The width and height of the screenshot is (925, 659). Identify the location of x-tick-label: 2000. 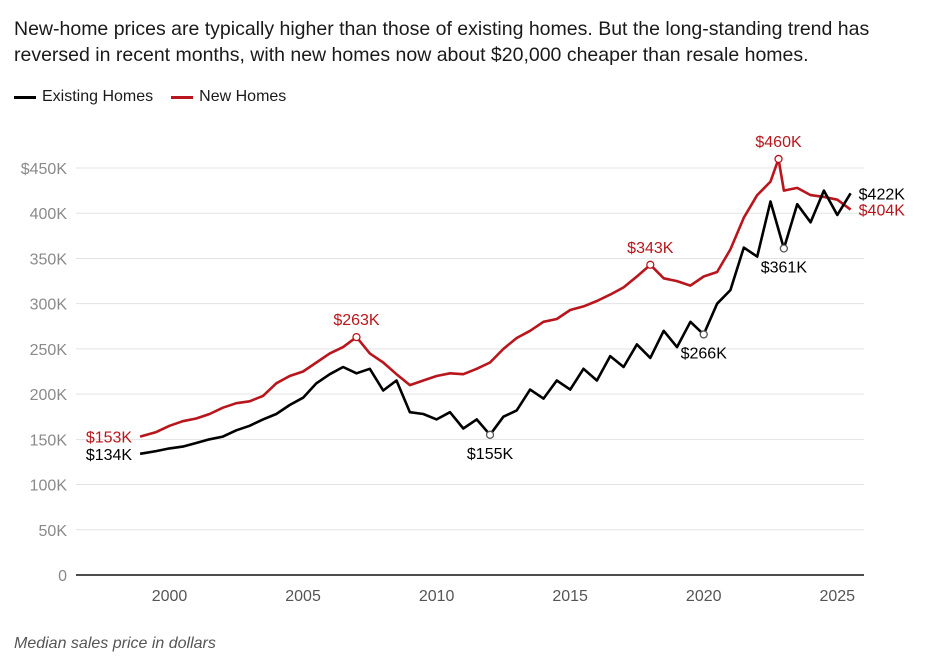
(170, 596).